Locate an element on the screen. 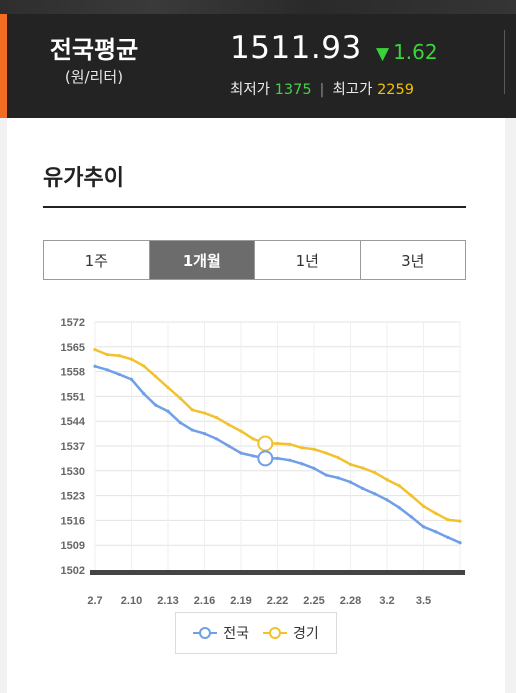 Image resolution: width=516 pixels, height=693 pixels. tab-1-year: 1년 is located at coordinates (308, 260).